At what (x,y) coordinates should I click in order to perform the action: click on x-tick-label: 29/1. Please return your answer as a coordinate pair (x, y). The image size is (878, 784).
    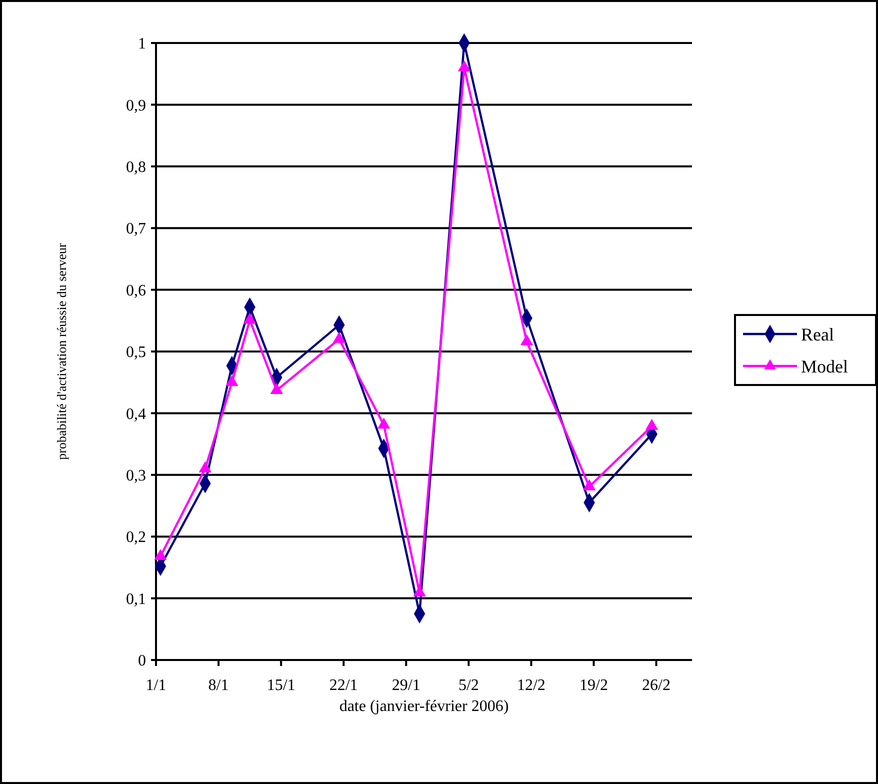
    Looking at the image, I should click on (406, 685).